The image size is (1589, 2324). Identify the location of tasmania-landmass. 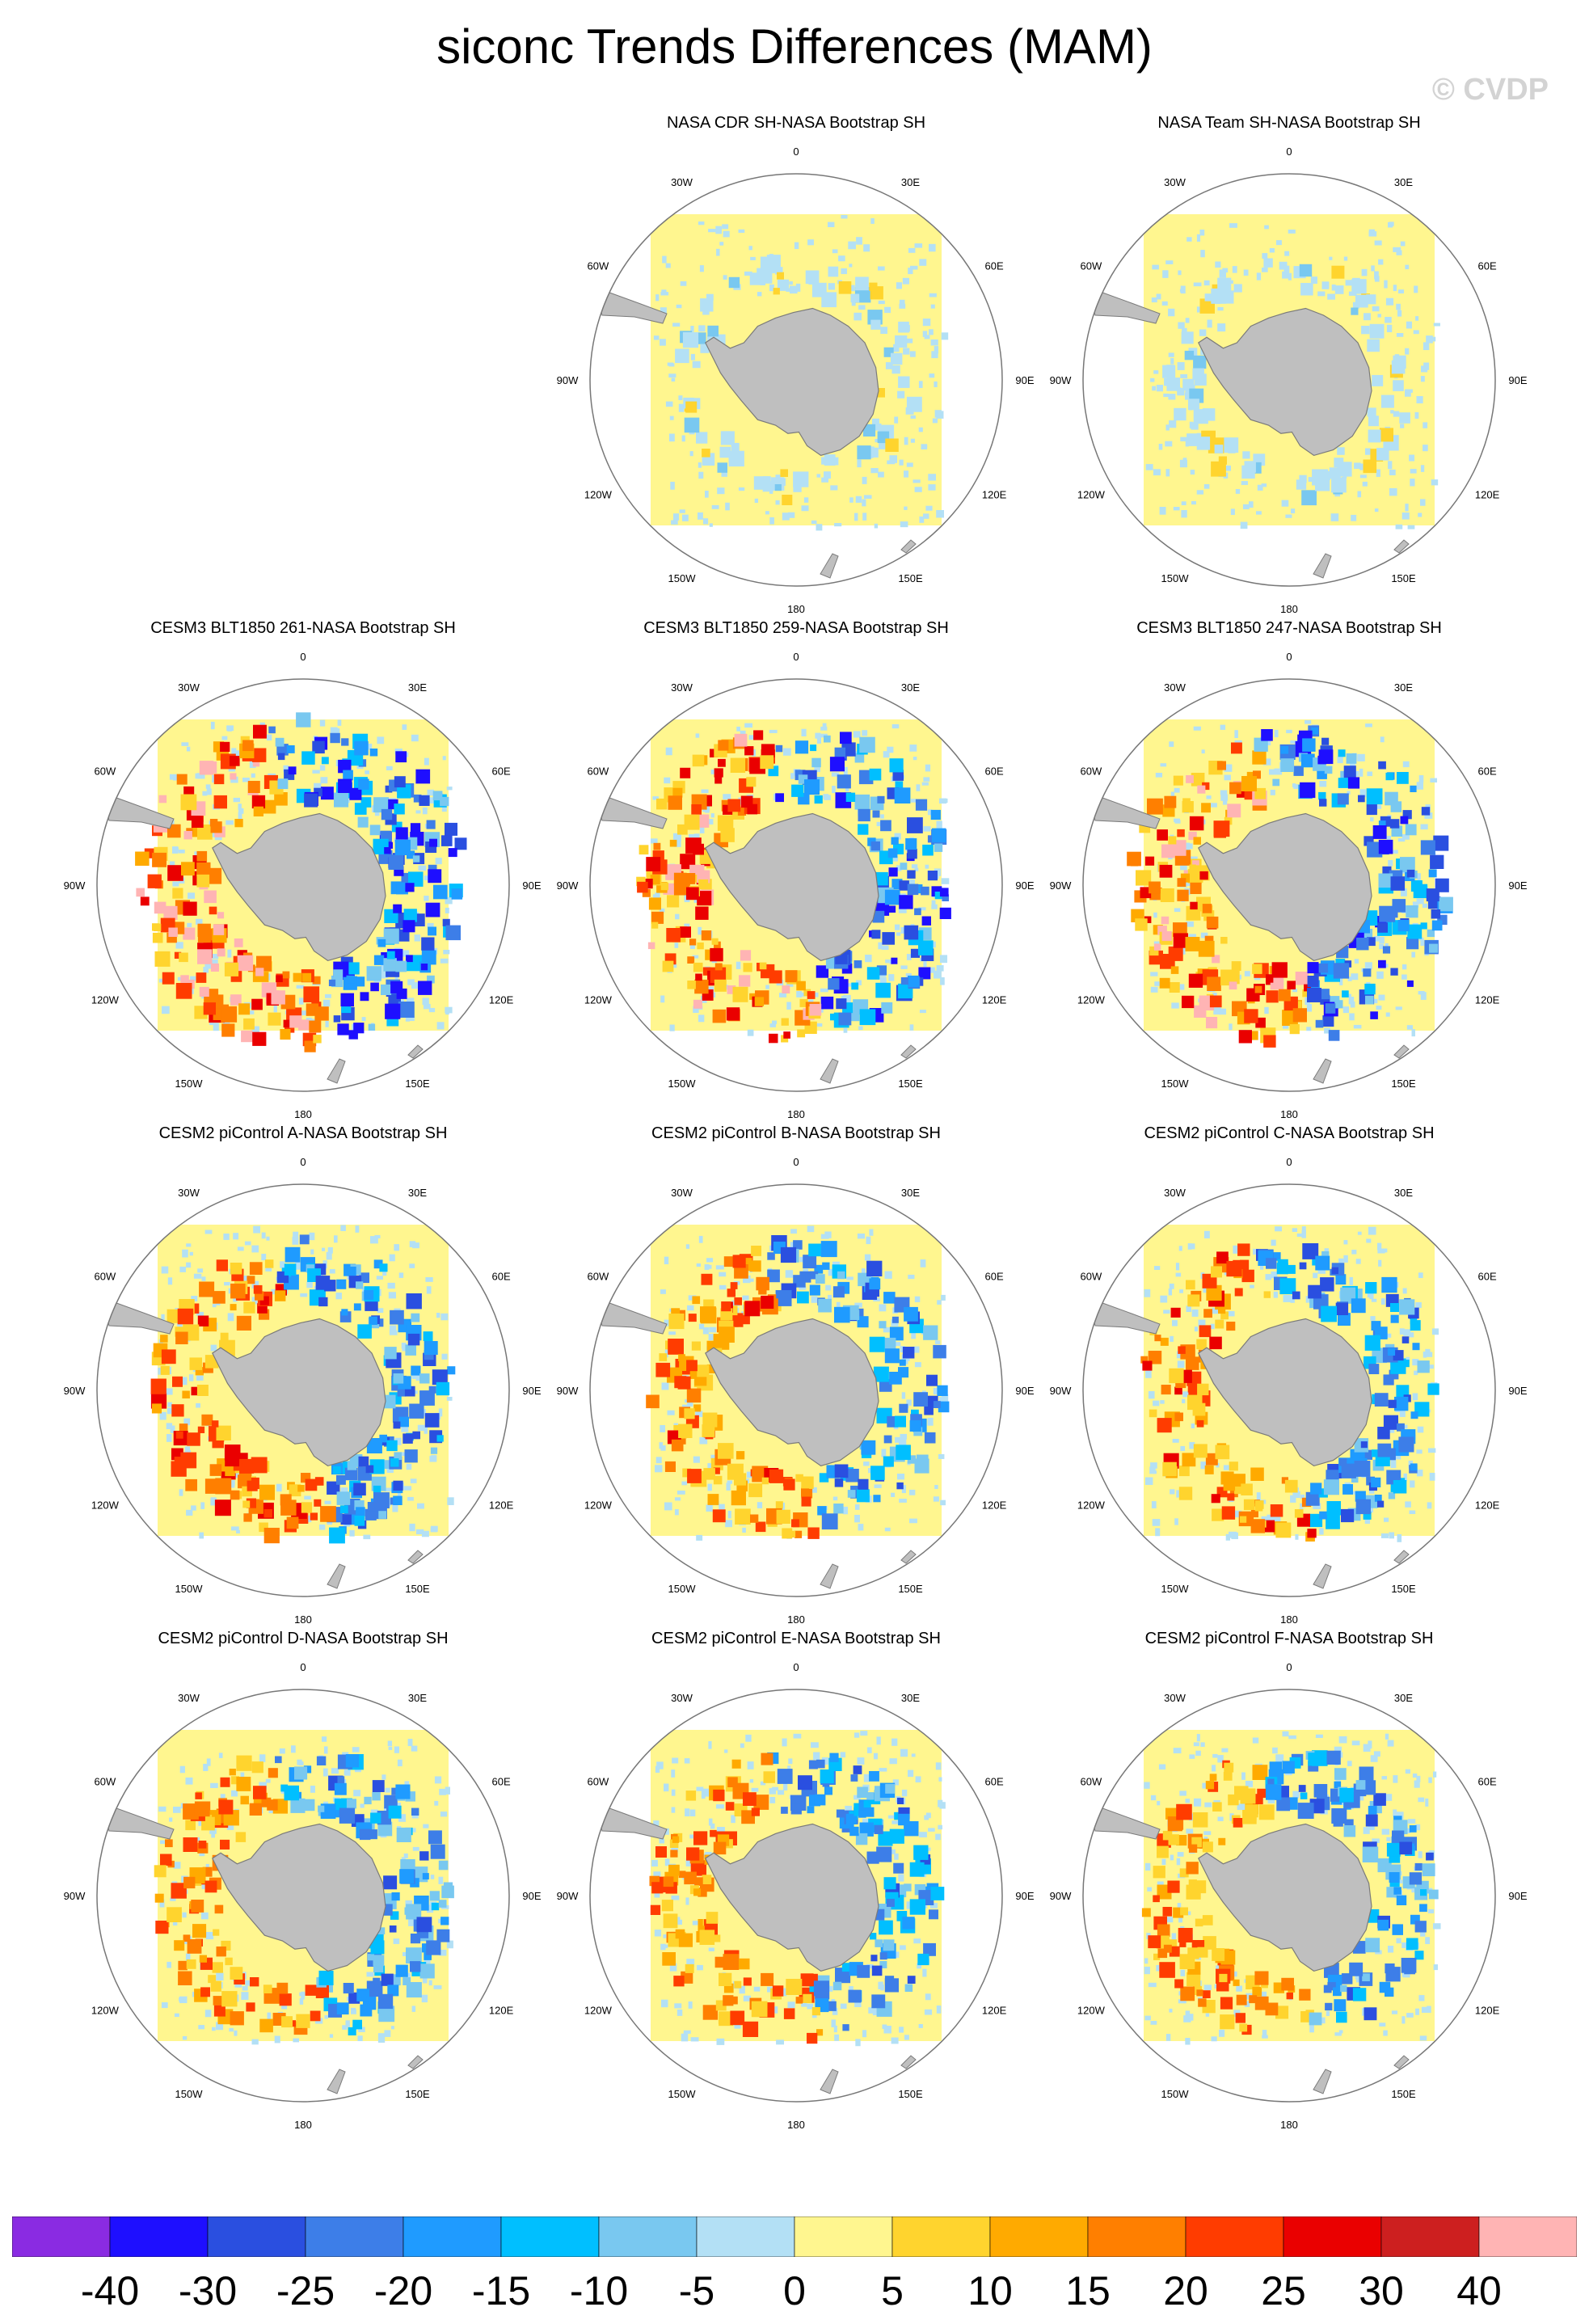
(415, 2062).